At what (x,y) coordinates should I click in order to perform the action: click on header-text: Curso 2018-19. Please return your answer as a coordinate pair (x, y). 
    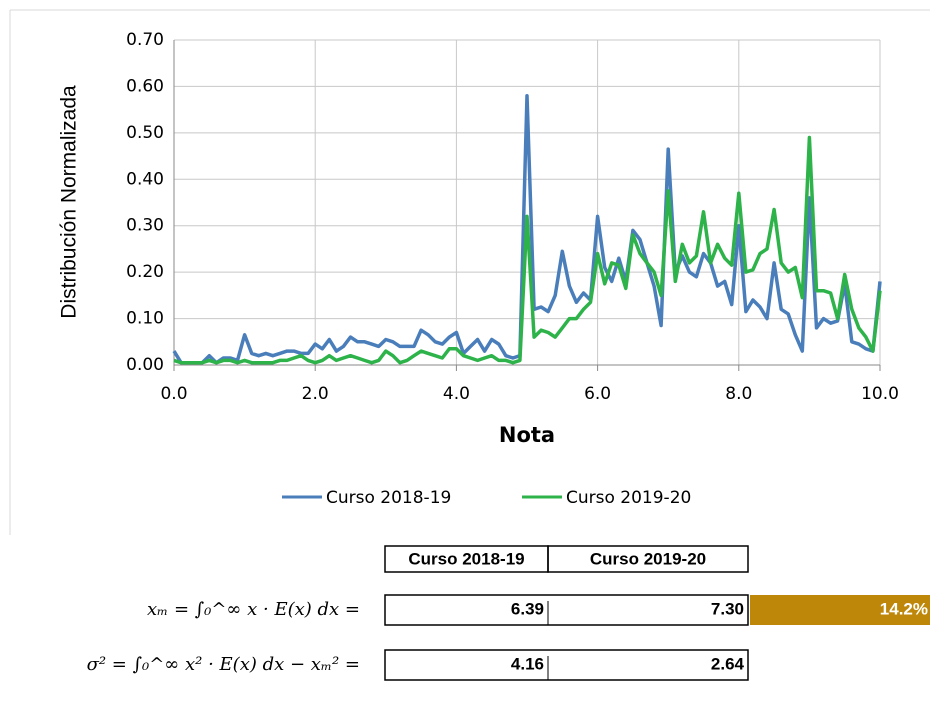
    Looking at the image, I should click on (466, 558).